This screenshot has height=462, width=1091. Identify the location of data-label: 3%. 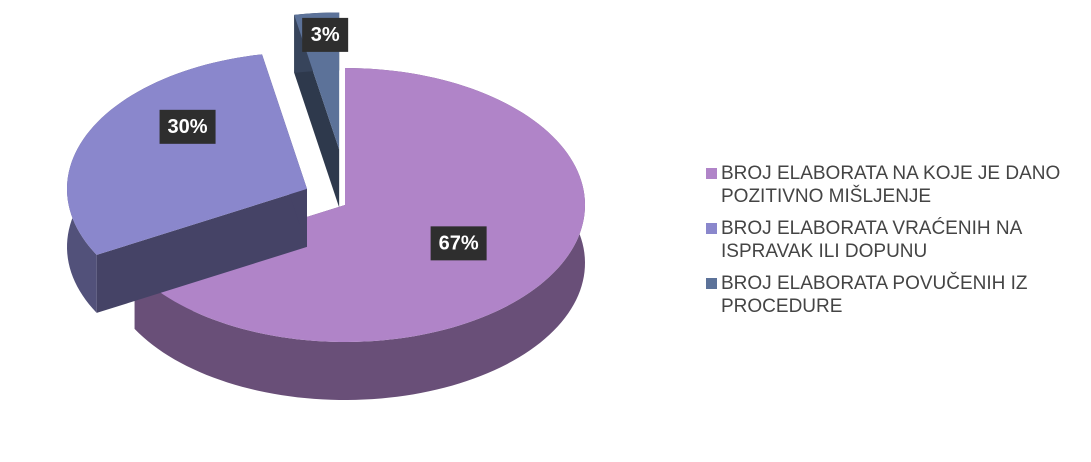
(325, 35).